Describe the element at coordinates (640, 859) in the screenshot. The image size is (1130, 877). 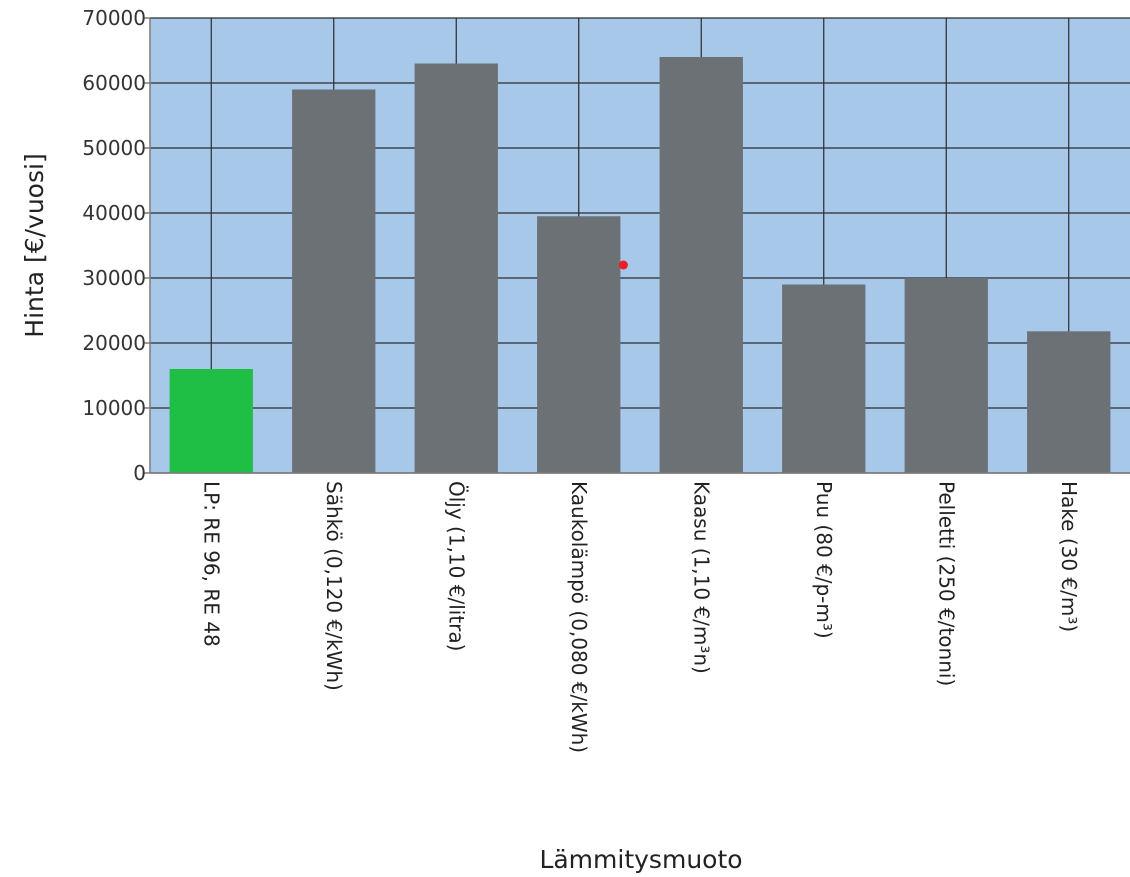
I see `x-axis-title: Lämmitysmuoto` at that location.